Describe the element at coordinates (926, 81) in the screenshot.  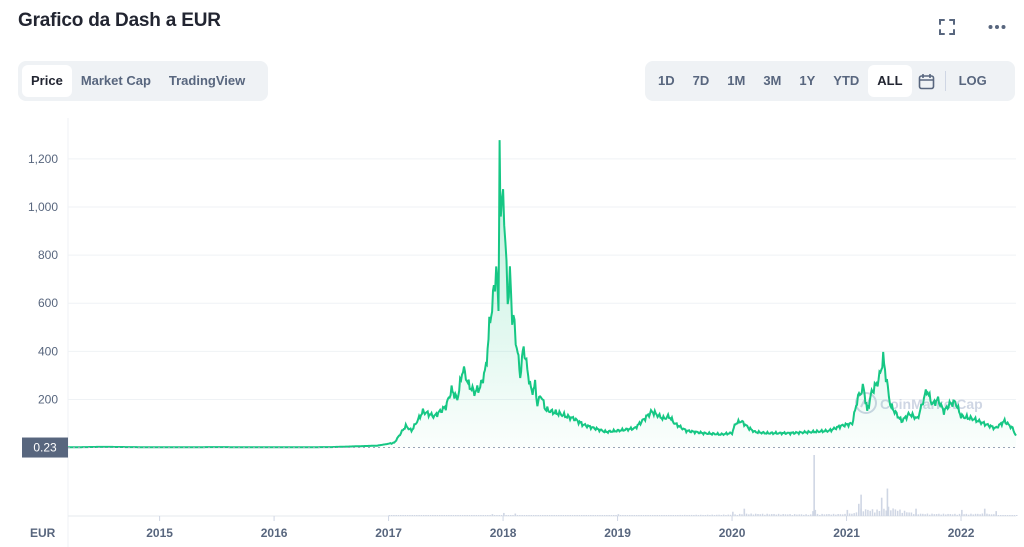
I see `calendar-icon` at that location.